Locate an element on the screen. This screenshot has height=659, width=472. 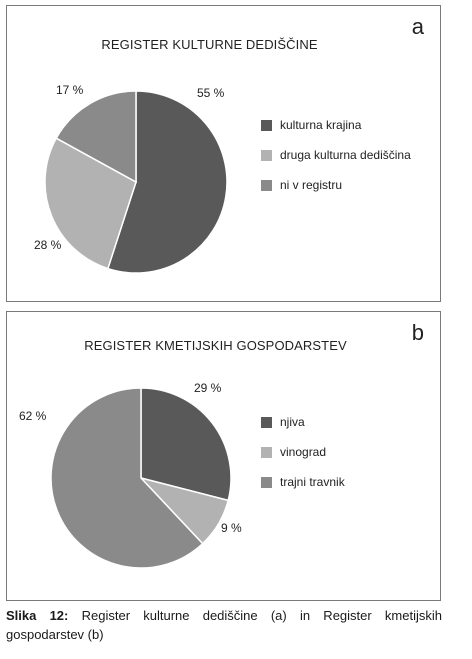
pie-slice-druga-kulturna-dedi-ina is located at coordinates (90, 203).